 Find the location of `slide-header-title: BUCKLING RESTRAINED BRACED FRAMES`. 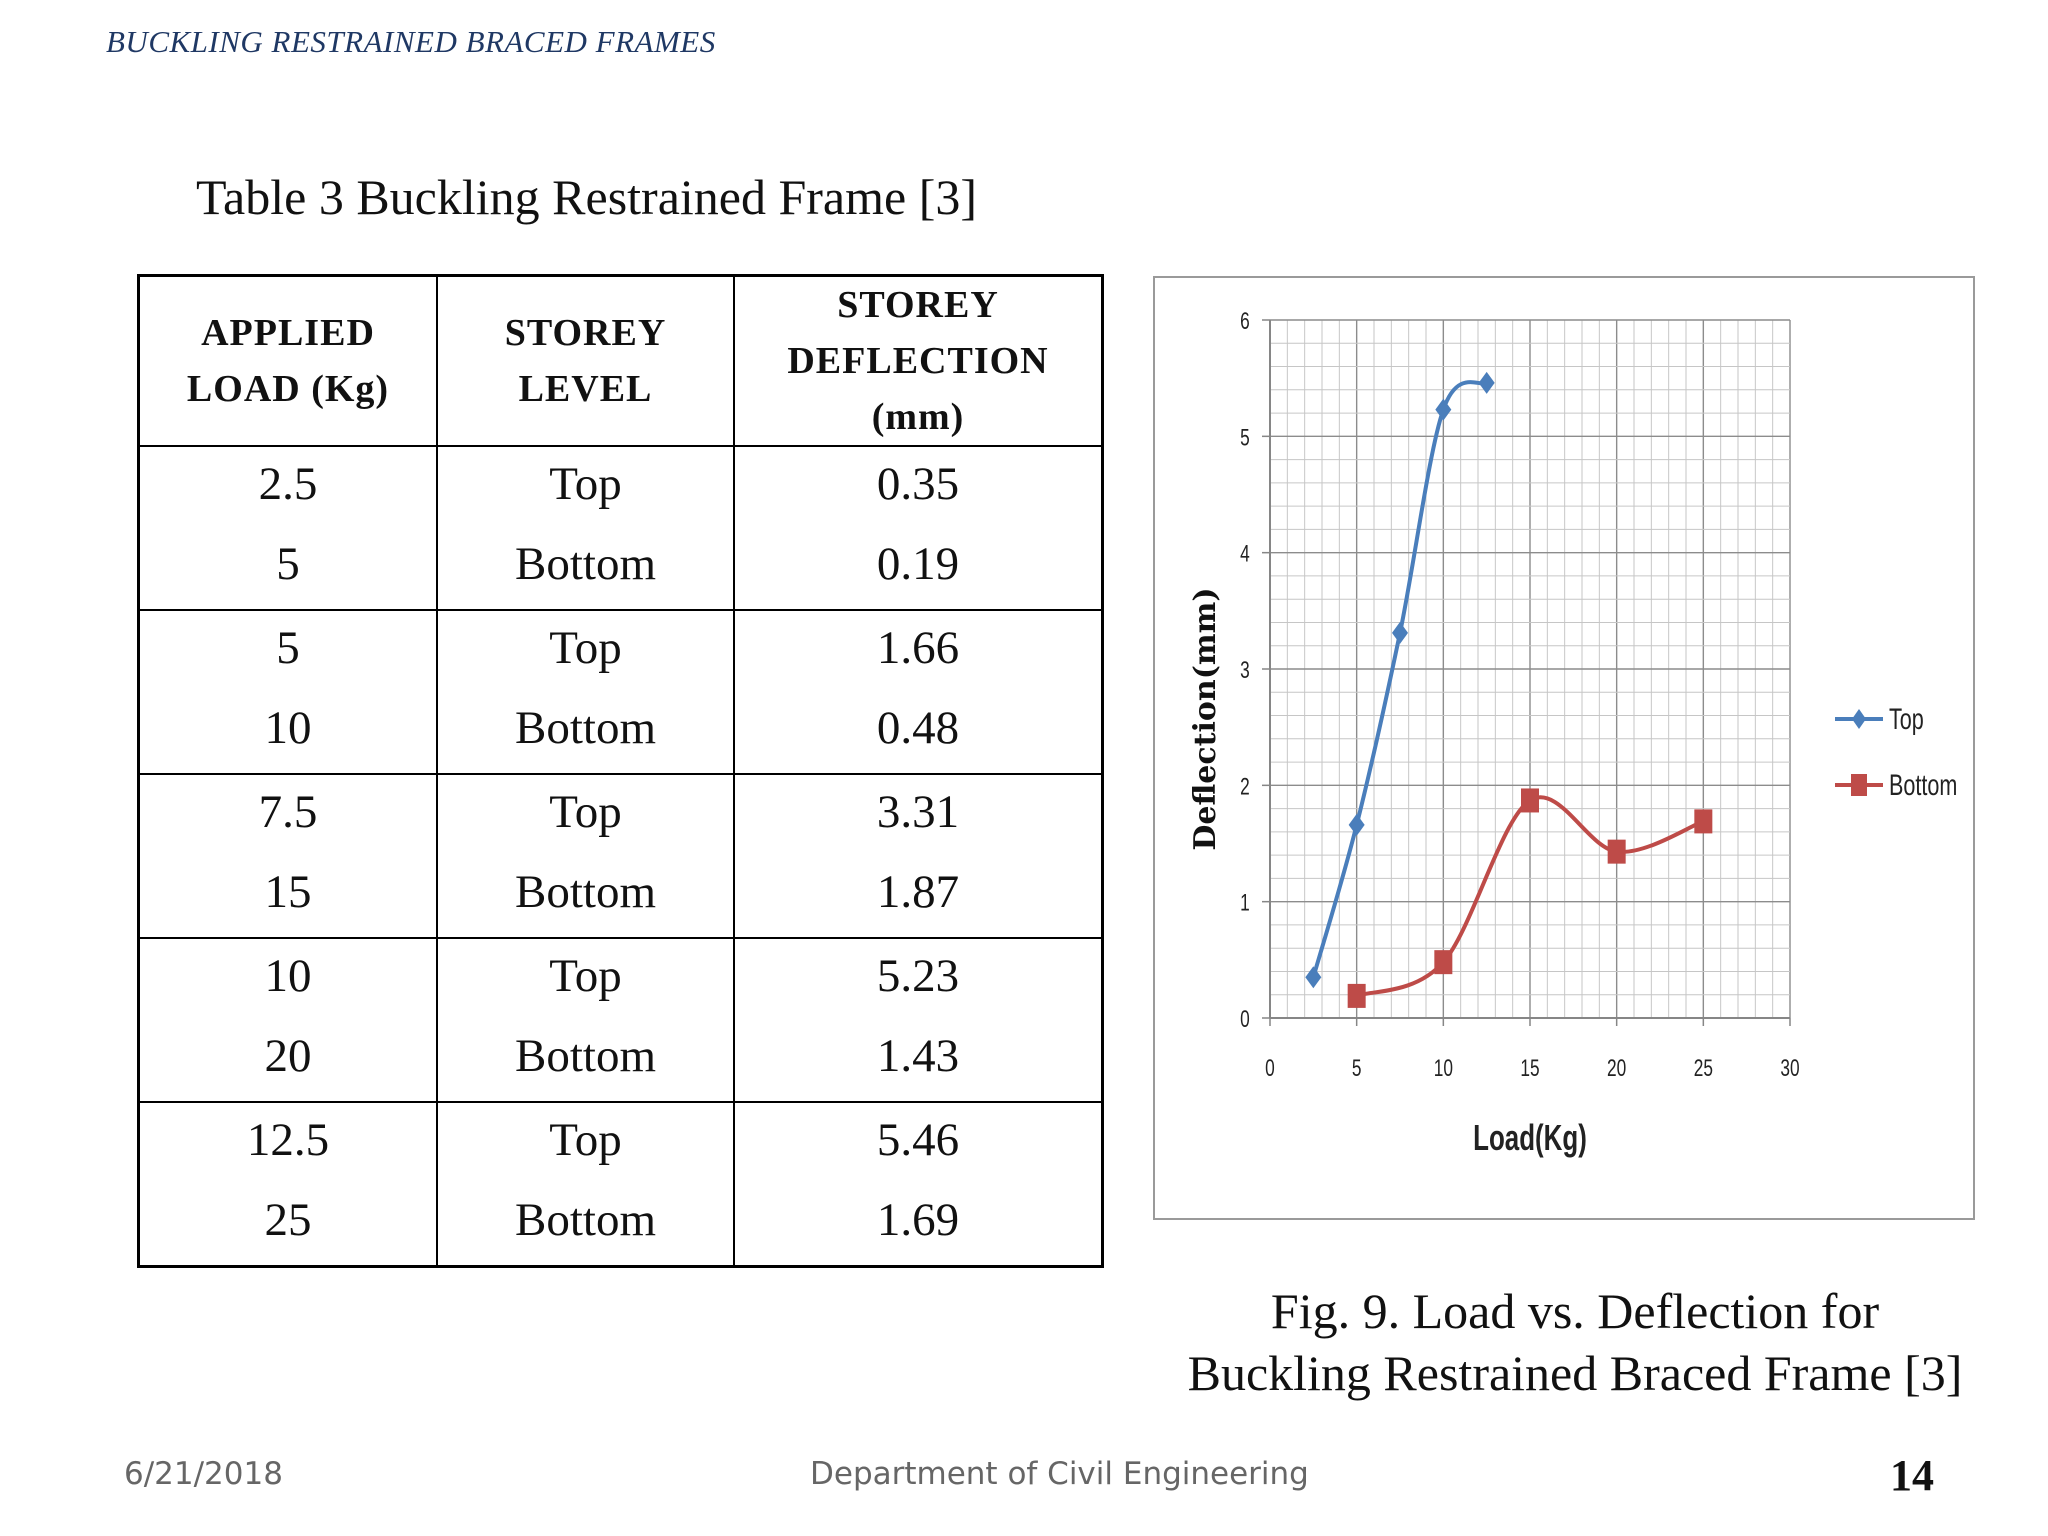

slide-header-title: BUCKLING RESTRAINED BRACED FRAMES is located at coordinates (411, 41).